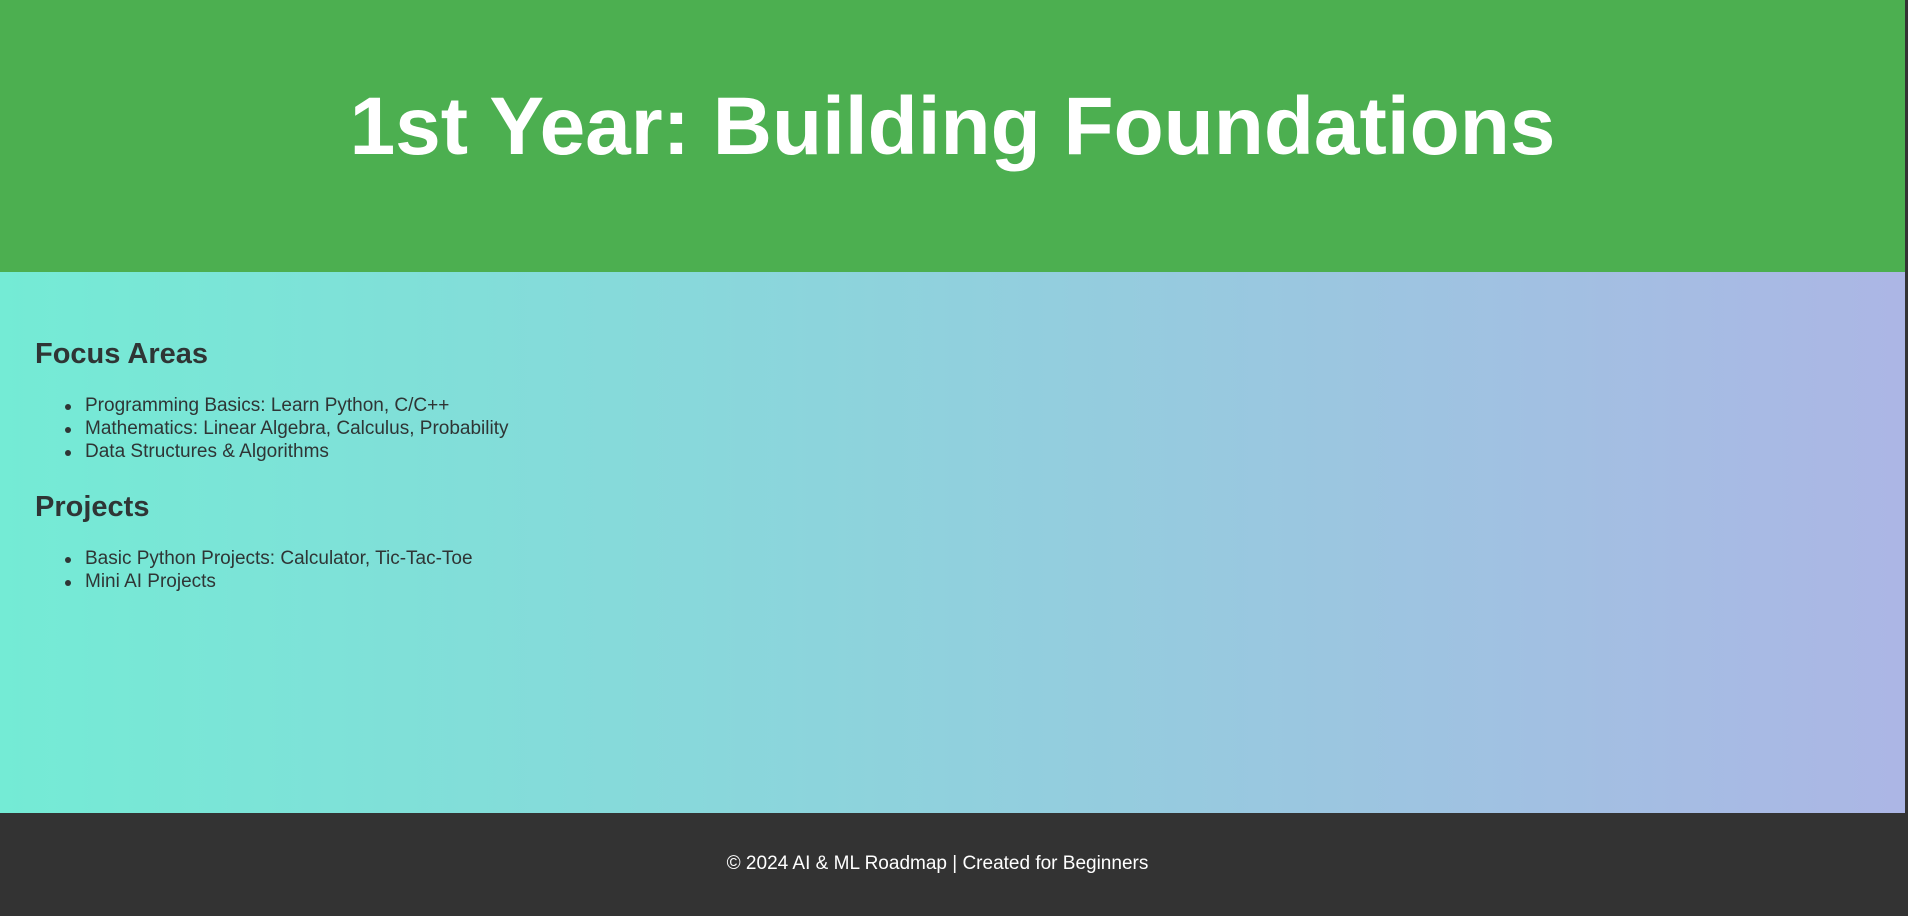 The image size is (1908, 916). What do you see at coordinates (150, 581) in the screenshot?
I see `list-item-text: Mini AI Projects` at bounding box center [150, 581].